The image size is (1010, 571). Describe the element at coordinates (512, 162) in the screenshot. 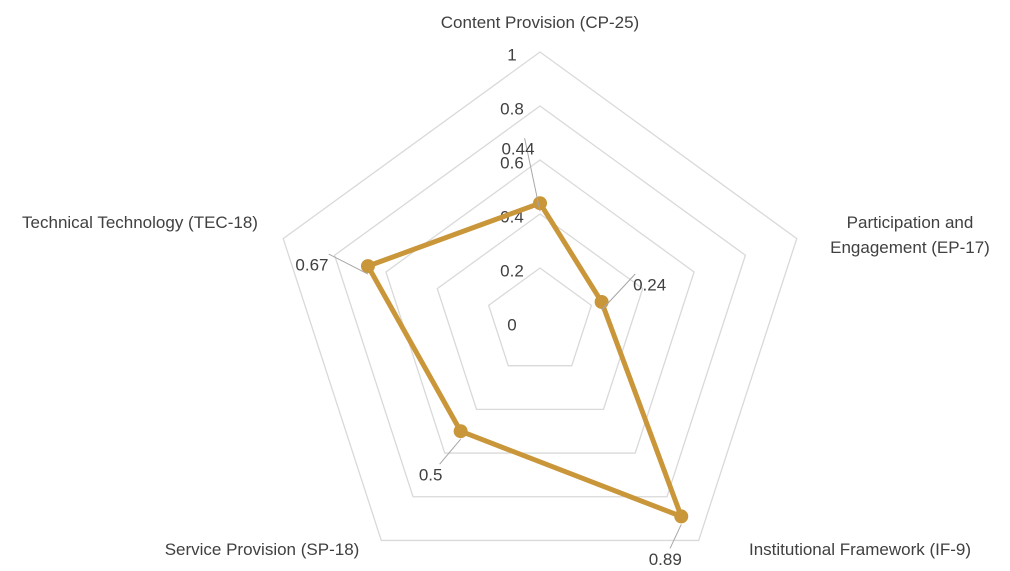

I see `axis-tick-label: 0.6` at that location.